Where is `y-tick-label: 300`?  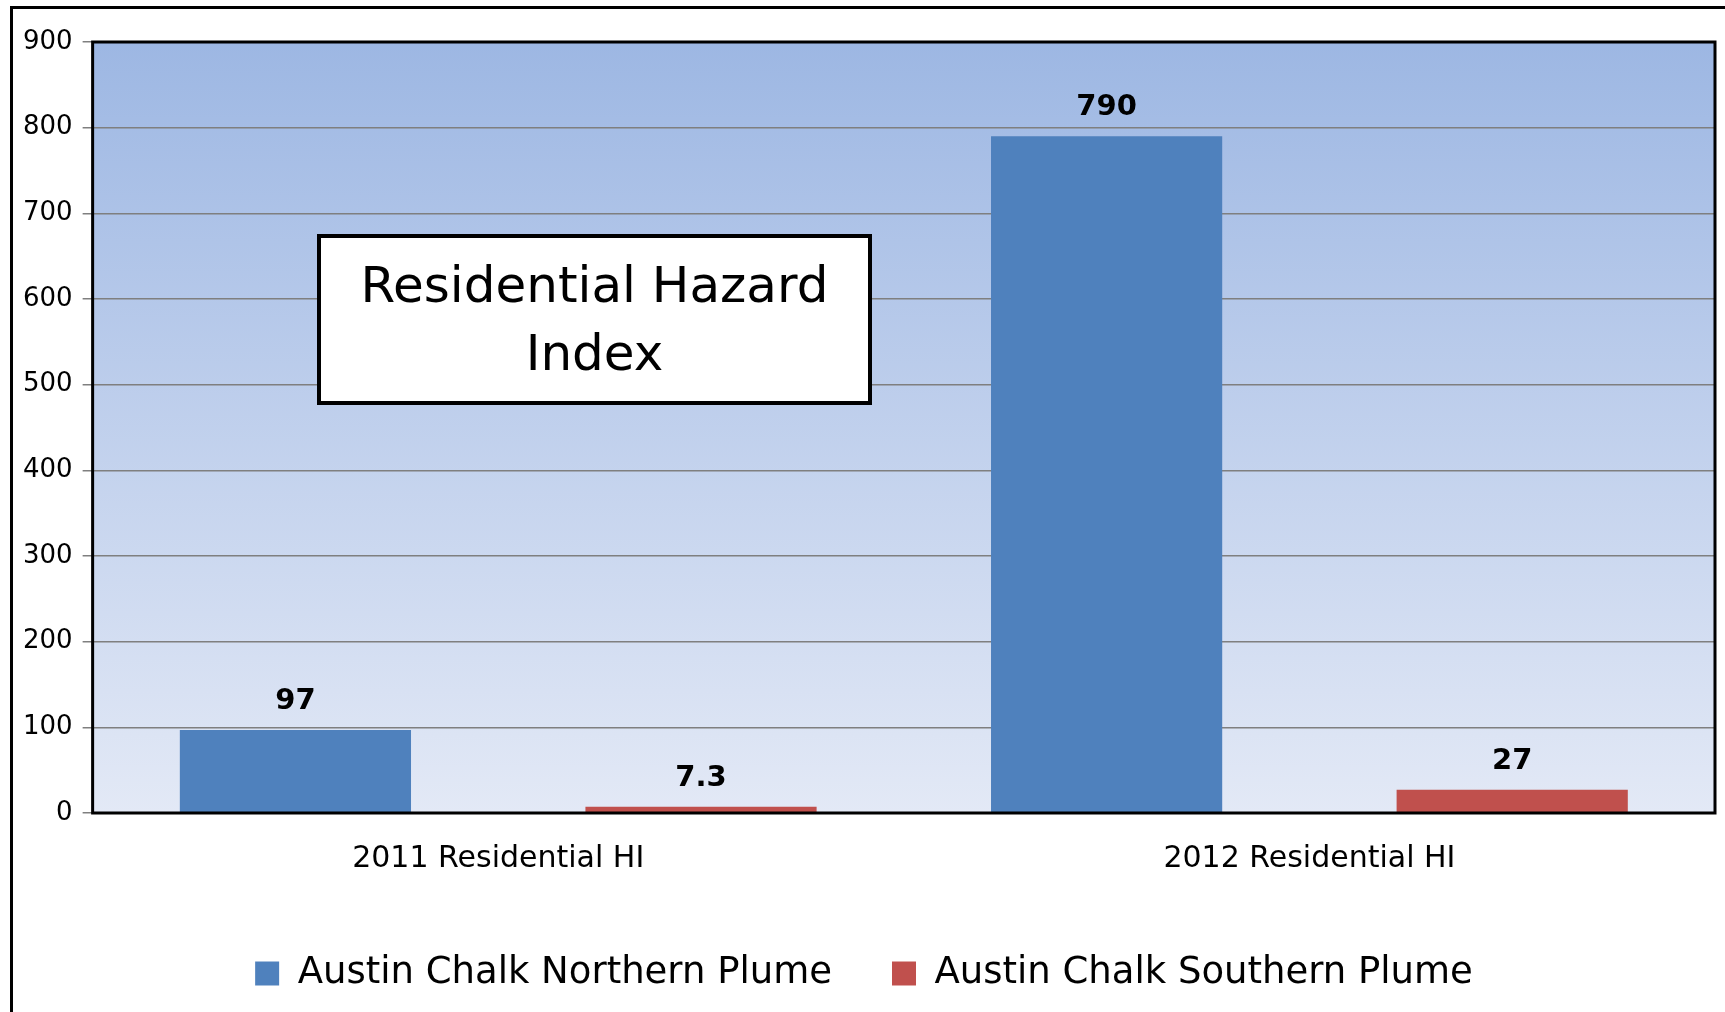
y-tick-label: 300 is located at coordinates (47, 553).